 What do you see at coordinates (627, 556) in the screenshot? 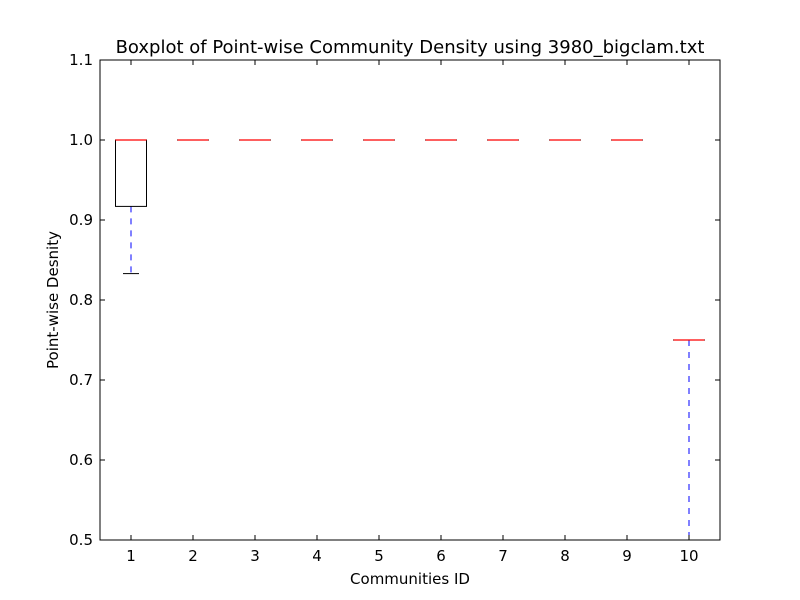
I see `x-tick-label: 9` at bounding box center [627, 556].